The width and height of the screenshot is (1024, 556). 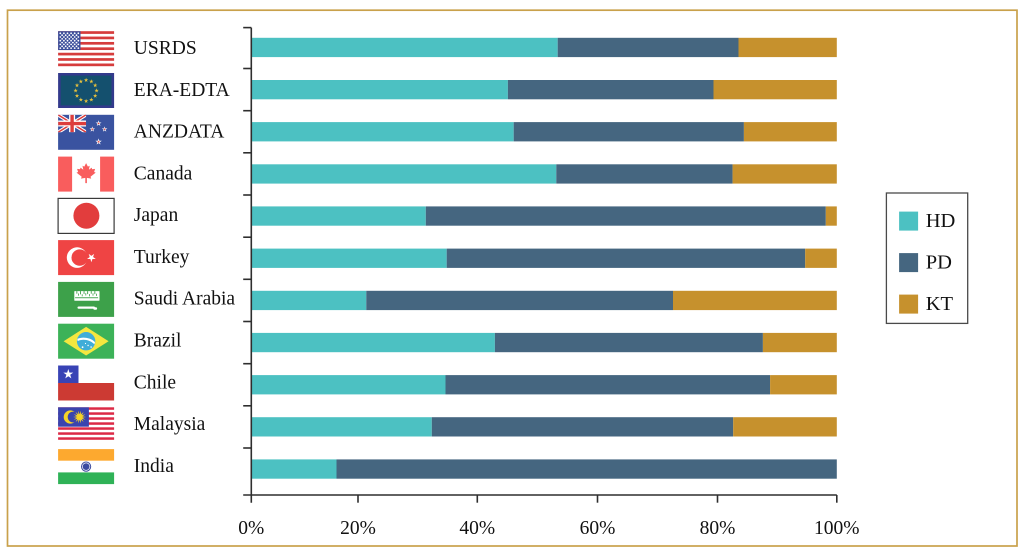 I want to click on svg-text: HD, so click(x=941, y=221).